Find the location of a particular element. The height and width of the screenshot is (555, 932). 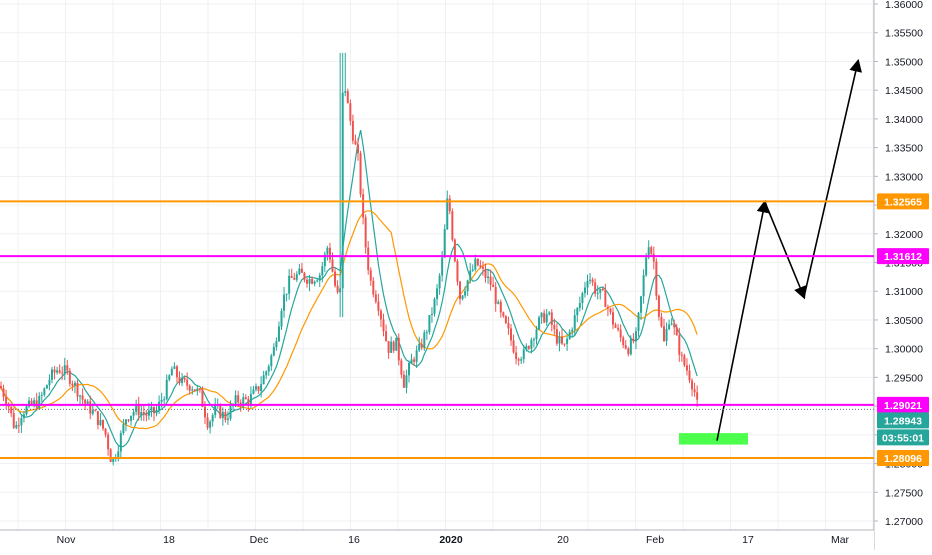

annotations is located at coordinates (770, 251).